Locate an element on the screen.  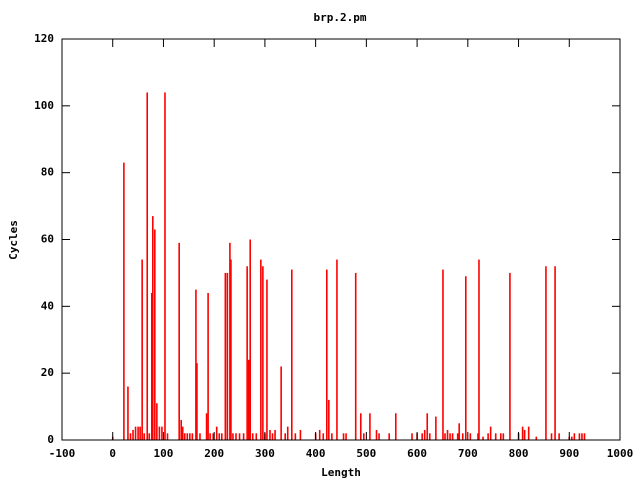
x-tick-label: 0 is located at coordinates (112, 453).